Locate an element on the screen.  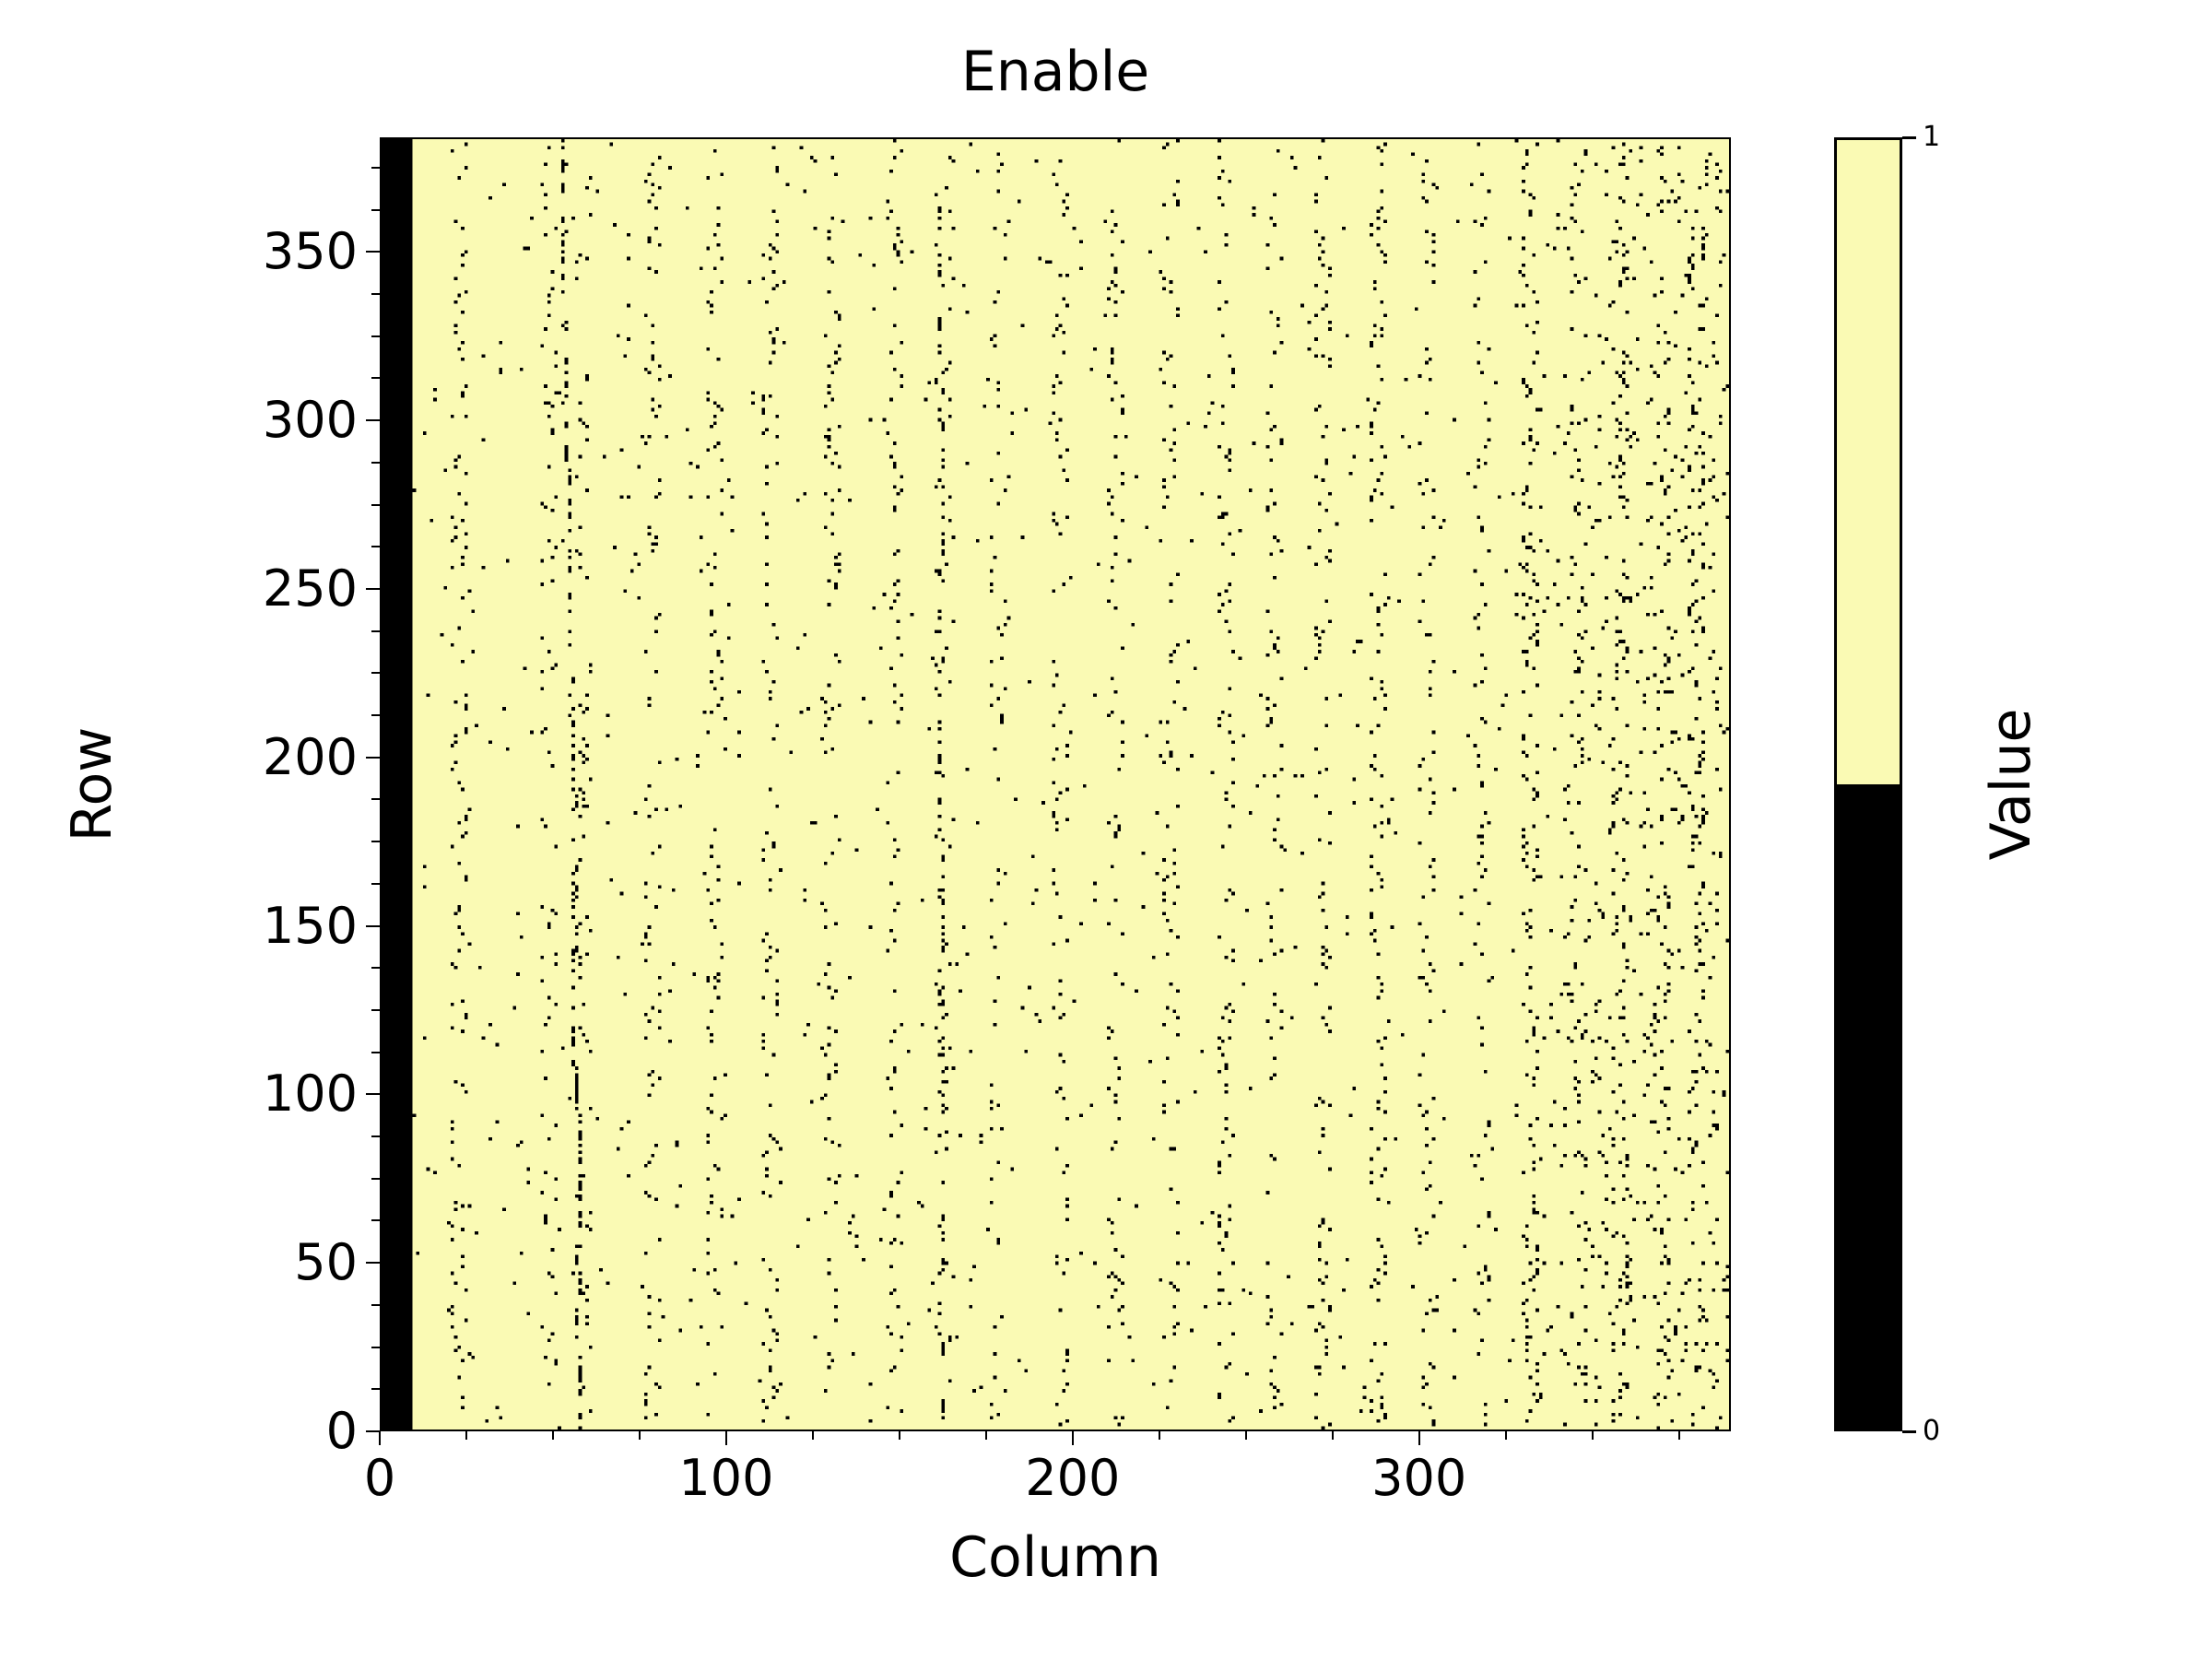
y-axis-label: Row is located at coordinates (92, 784).